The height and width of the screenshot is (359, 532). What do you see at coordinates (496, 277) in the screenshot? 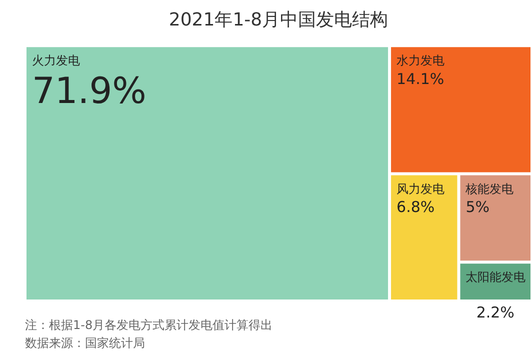
I see `category-label: 太阳能发电` at bounding box center [496, 277].